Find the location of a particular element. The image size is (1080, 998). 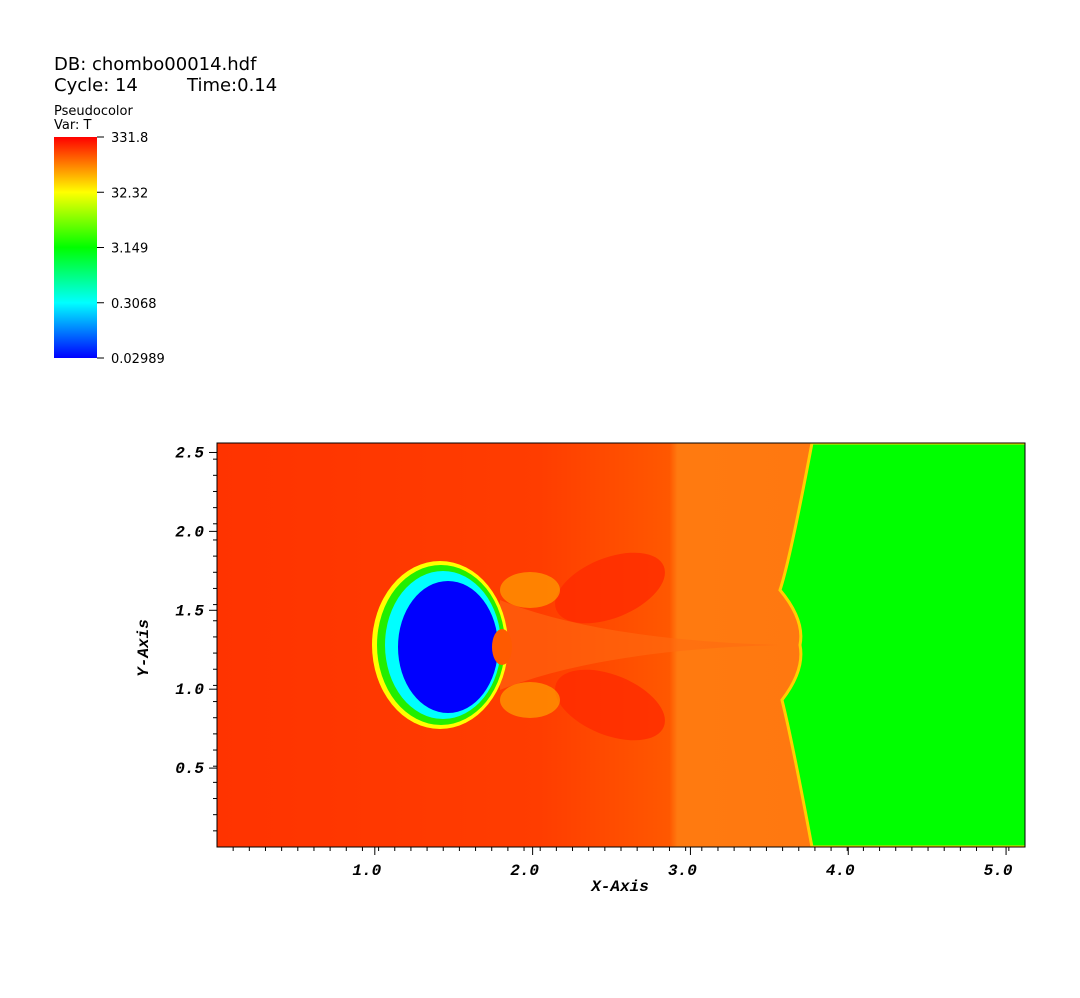

x-tick-label: 5.0 is located at coordinates (998, 871).